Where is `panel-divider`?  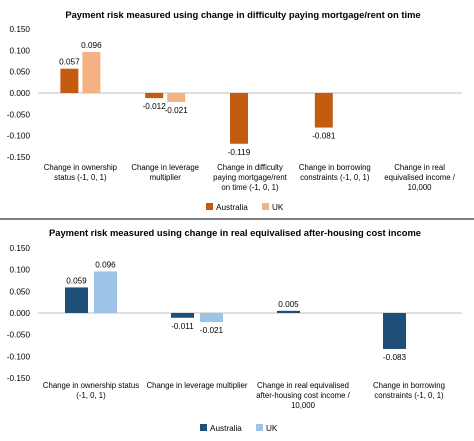 panel-divider is located at coordinates (237, 219).